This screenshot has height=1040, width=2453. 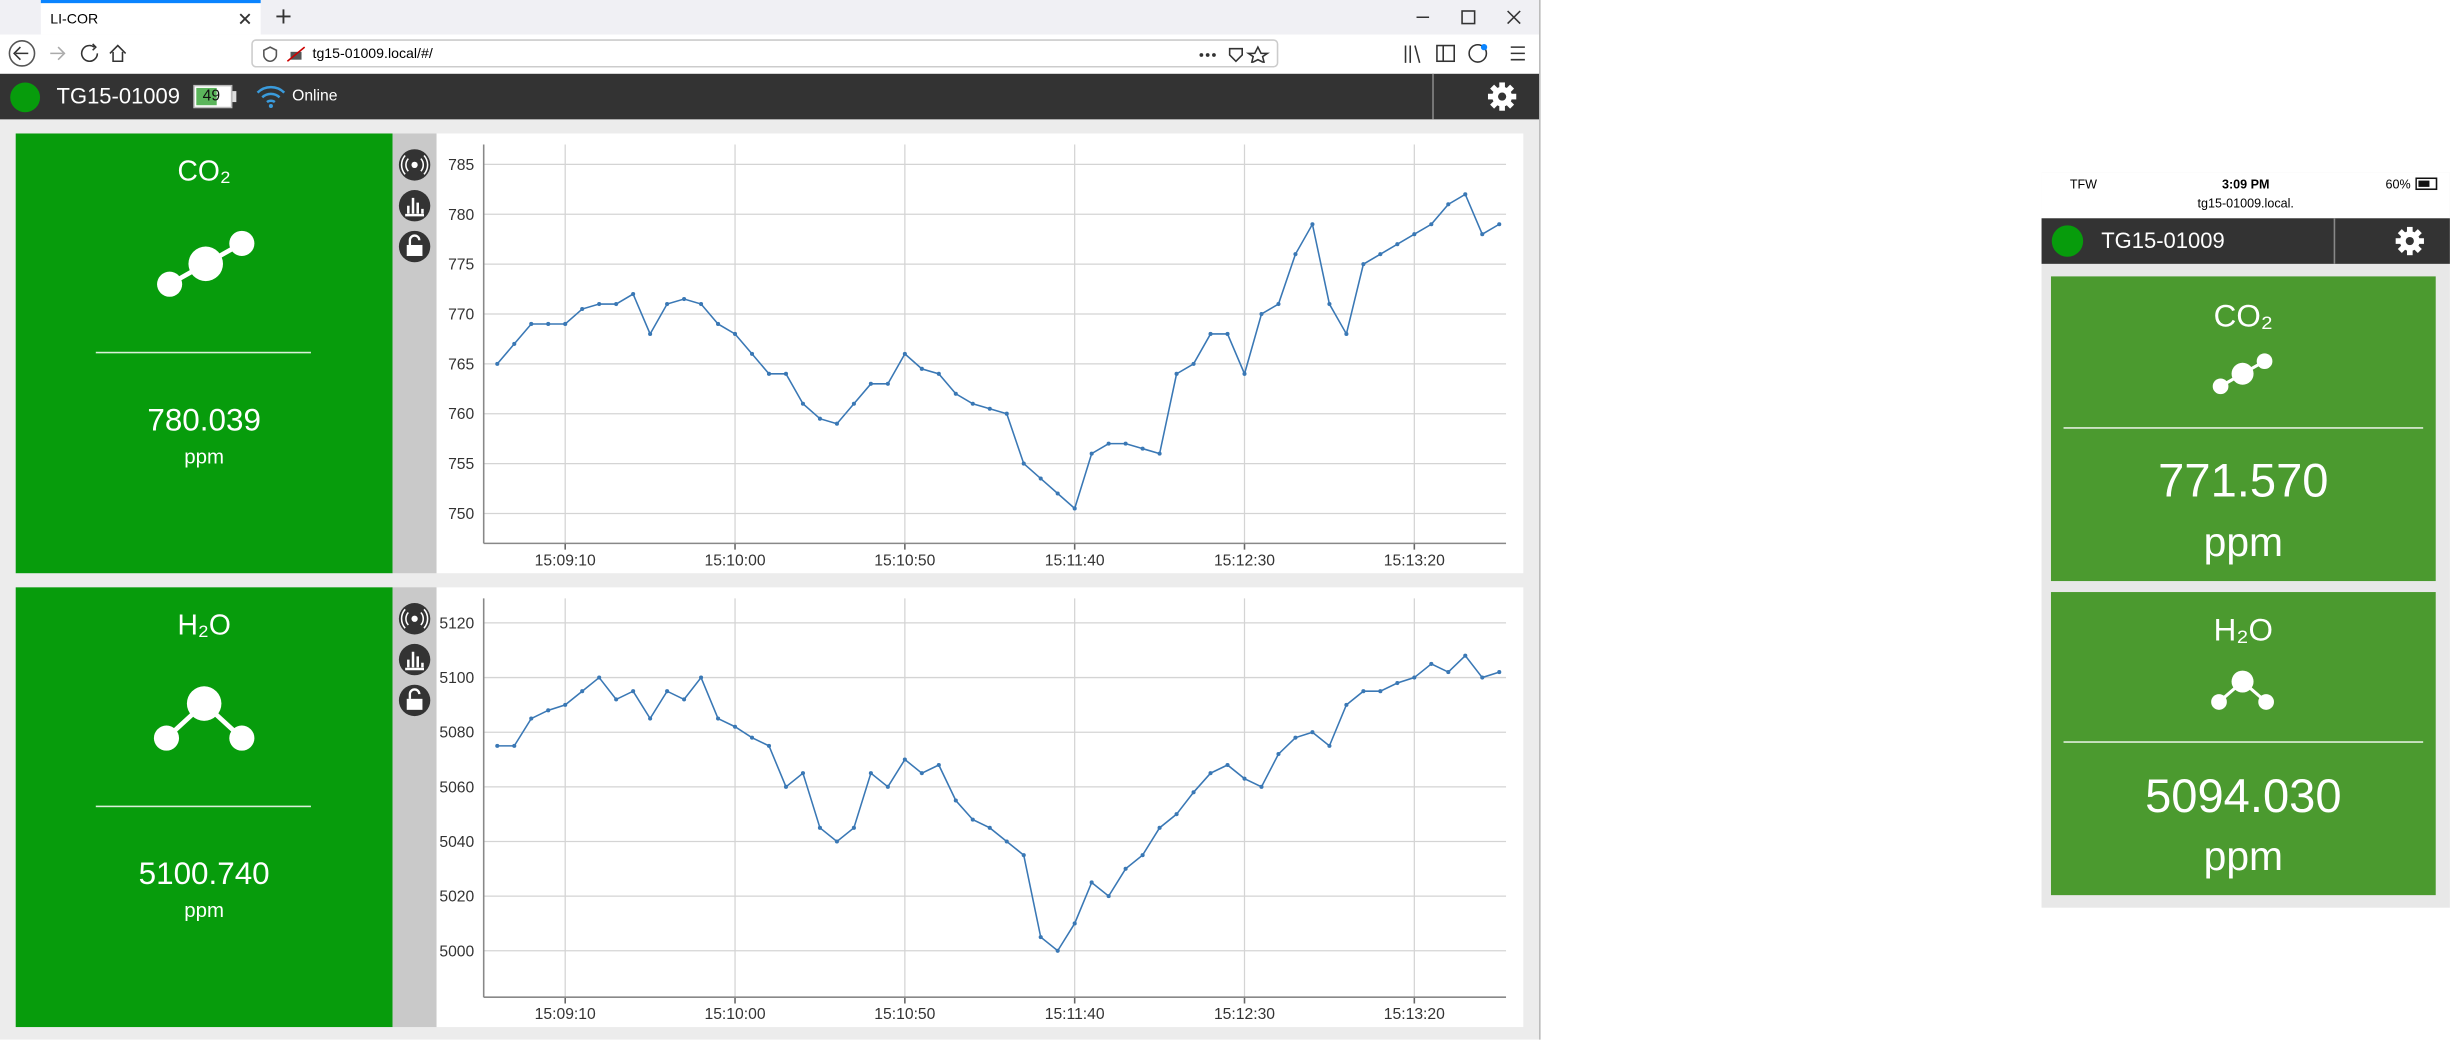 I want to click on x-tick-label: 15:09:10, so click(x=565, y=560).